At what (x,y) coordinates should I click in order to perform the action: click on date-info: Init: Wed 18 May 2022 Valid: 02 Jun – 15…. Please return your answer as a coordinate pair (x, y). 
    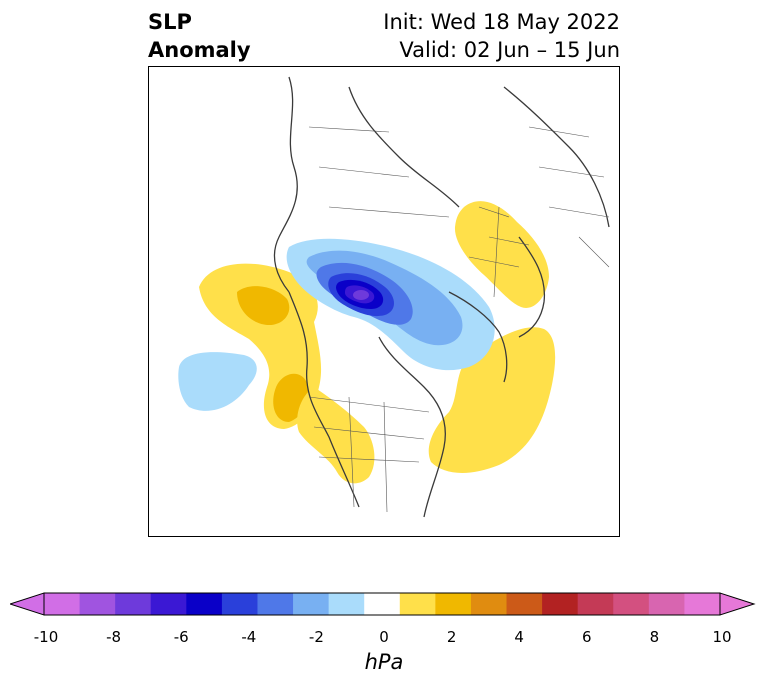
    Looking at the image, I should click on (501, 36).